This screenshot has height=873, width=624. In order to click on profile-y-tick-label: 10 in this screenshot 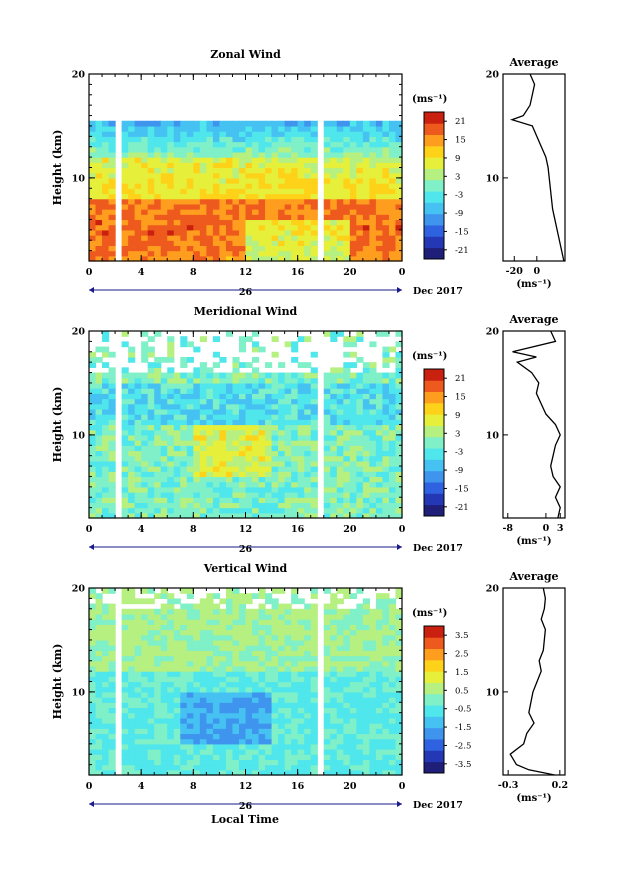, I will do `click(493, 178)`.